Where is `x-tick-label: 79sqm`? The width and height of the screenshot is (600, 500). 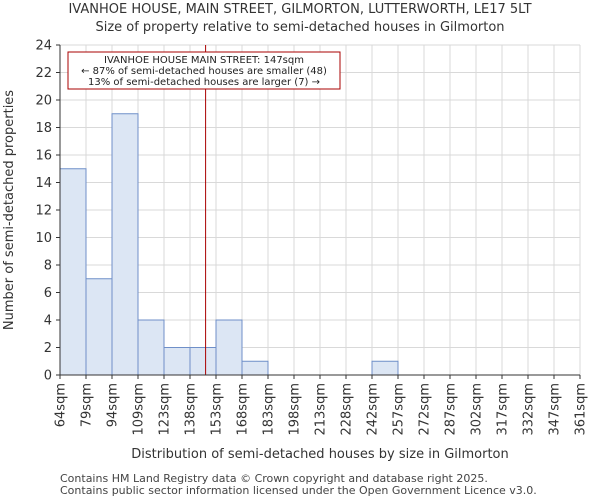
x-tick-label: 79sqm is located at coordinates (87, 405).